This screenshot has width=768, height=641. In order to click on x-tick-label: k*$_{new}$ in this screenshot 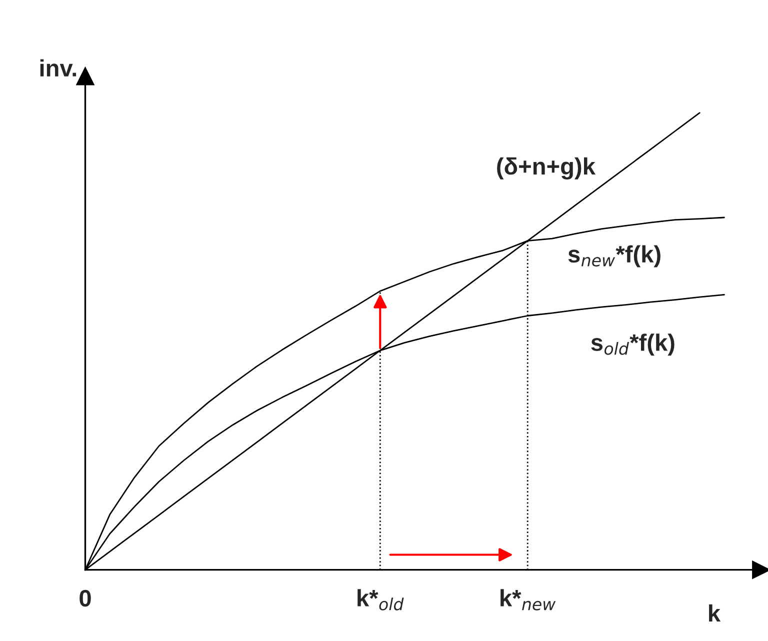, I will do `click(528, 599)`.